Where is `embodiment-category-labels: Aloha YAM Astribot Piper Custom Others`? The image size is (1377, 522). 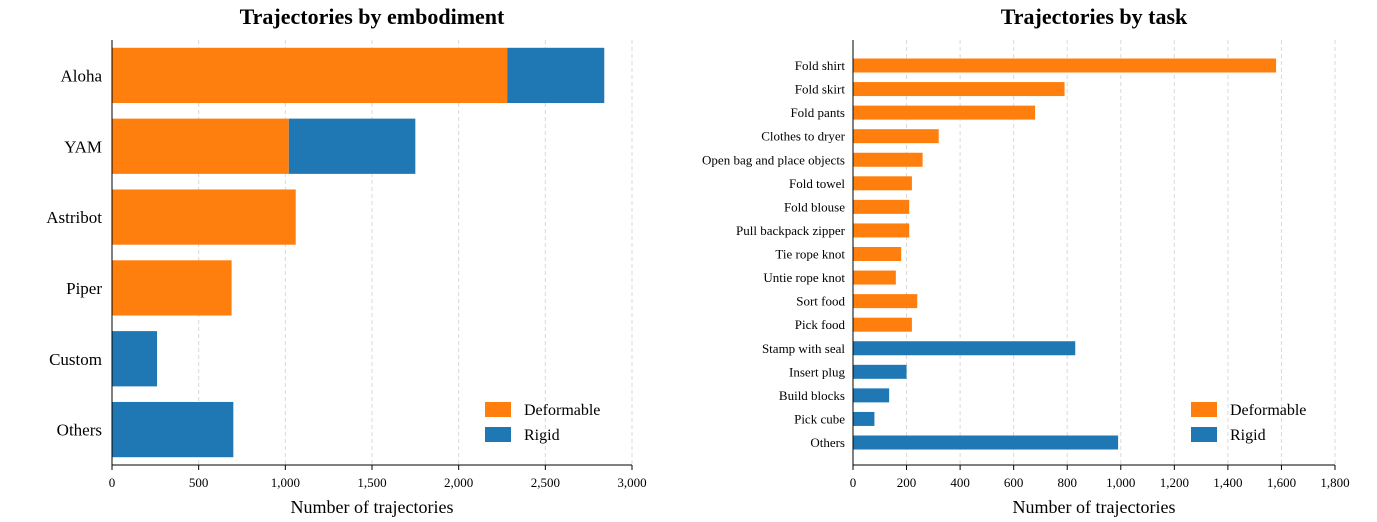
embodiment-category-labels: Aloha YAM Astribot Piper Custom Others is located at coordinates (74, 252).